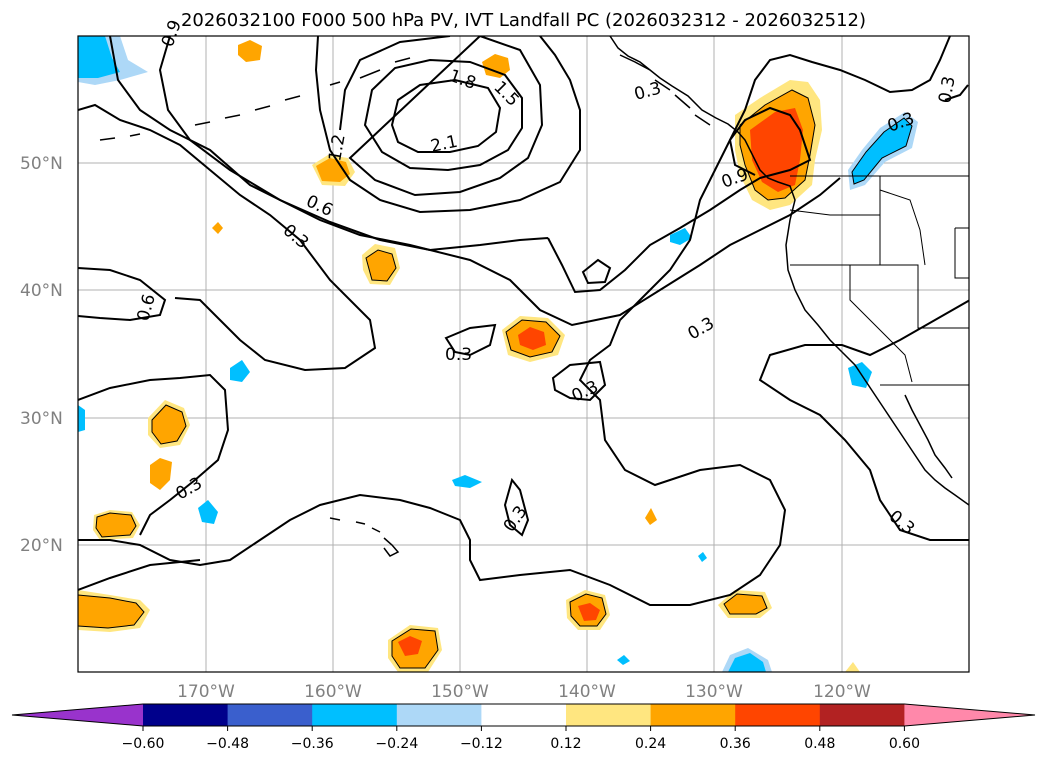  I want to click on lon-label: 160°W, so click(333, 692).